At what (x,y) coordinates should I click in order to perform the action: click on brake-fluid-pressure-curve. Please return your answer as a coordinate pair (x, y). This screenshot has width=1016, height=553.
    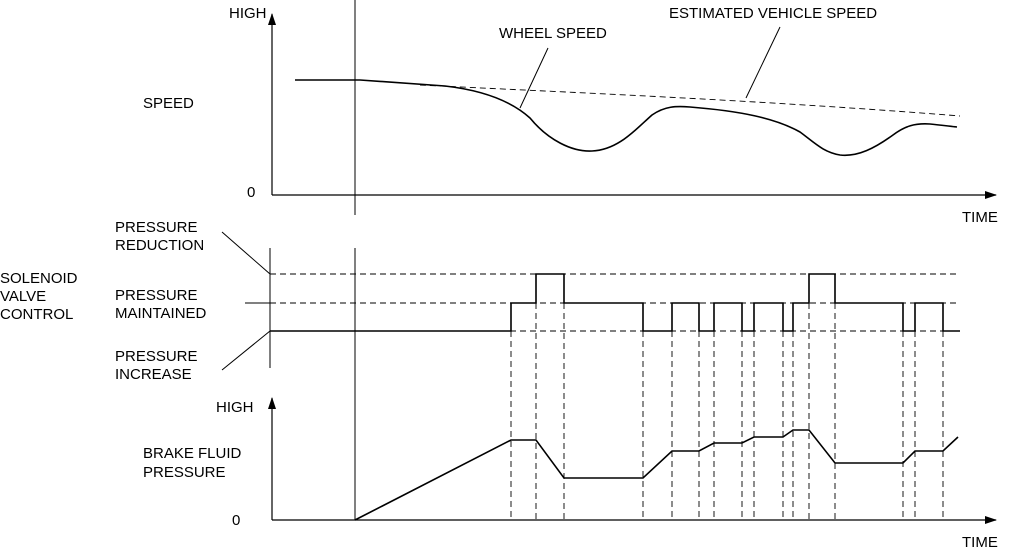
    Looking at the image, I should click on (656, 475).